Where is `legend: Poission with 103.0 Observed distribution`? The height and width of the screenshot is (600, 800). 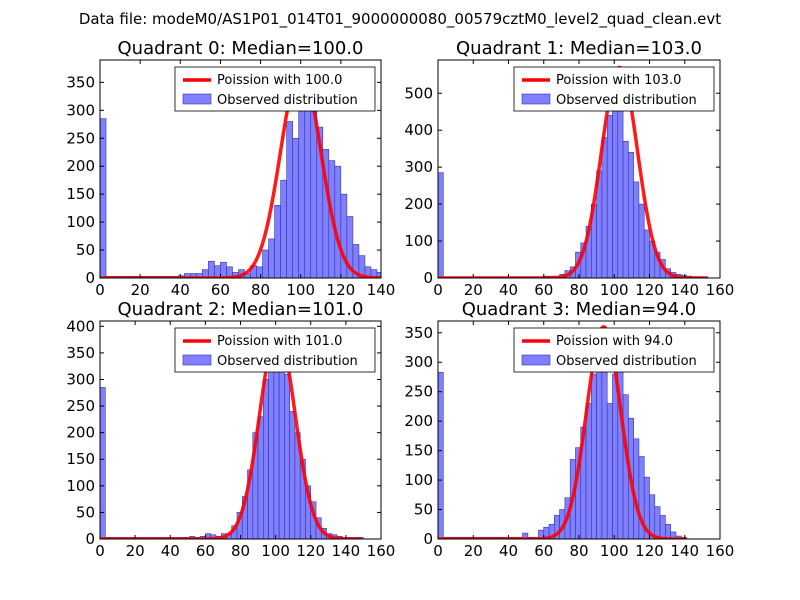 legend: Poission with 103.0 Observed distribution is located at coordinates (614, 89).